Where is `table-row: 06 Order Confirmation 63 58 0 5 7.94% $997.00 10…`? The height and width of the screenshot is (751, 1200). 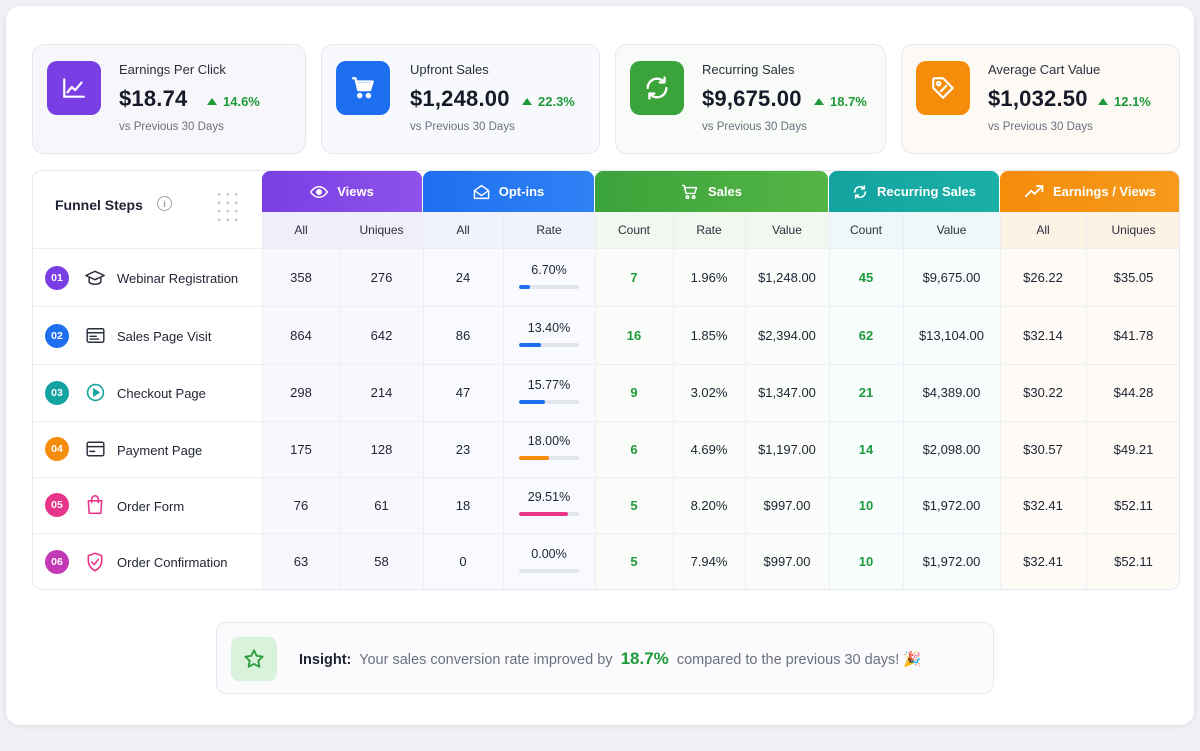
table-row: 06 Order Confirmation 63 58 0 5 7.94% $997.00 10… is located at coordinates (606, 561).